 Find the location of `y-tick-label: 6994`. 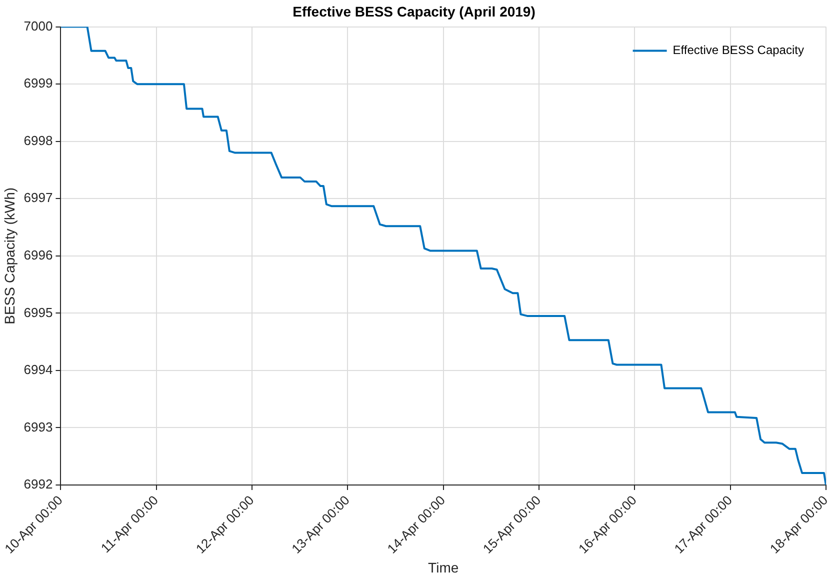

y-tick-label: 6994 is located at coordinates (38, 370).